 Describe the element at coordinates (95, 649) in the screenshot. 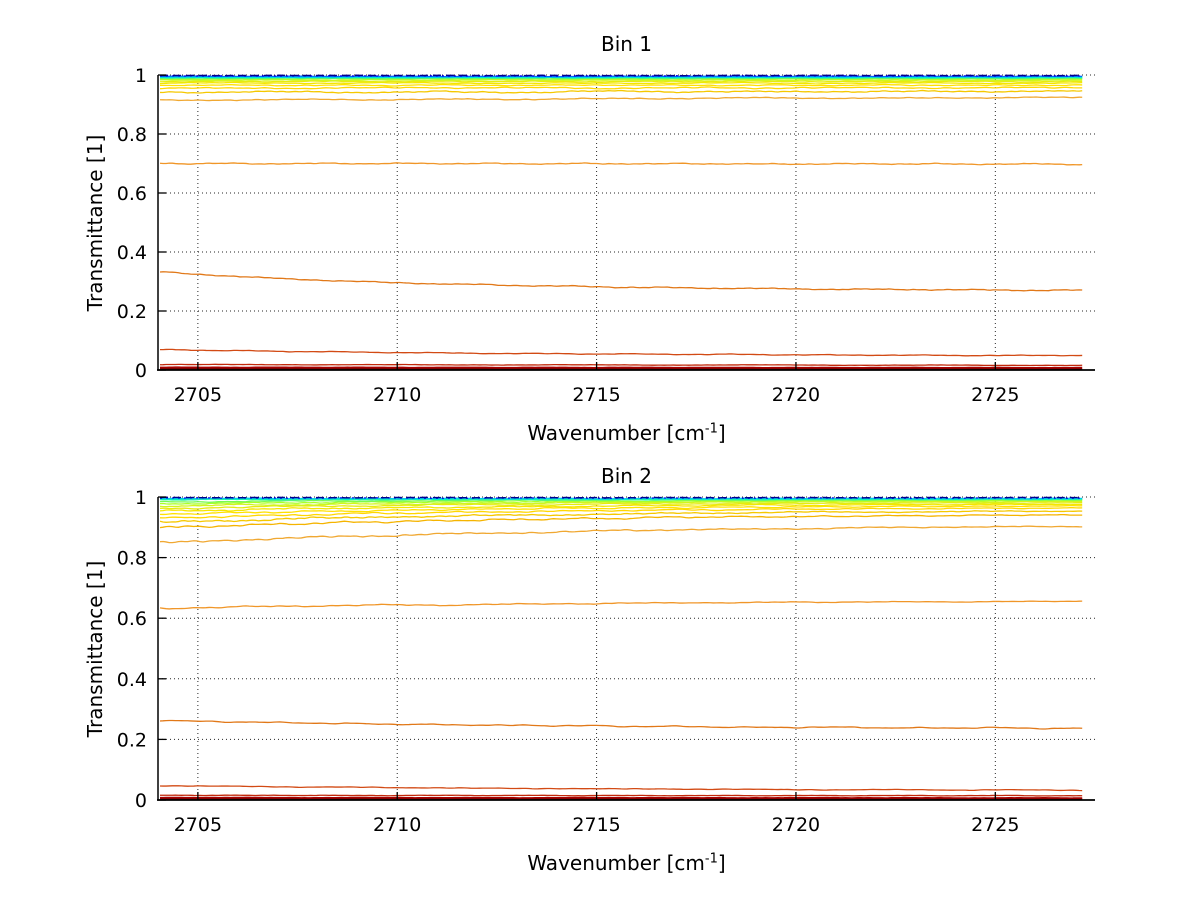

I see `y-axis-label-bin-2: Transmittance [1]` at that location.